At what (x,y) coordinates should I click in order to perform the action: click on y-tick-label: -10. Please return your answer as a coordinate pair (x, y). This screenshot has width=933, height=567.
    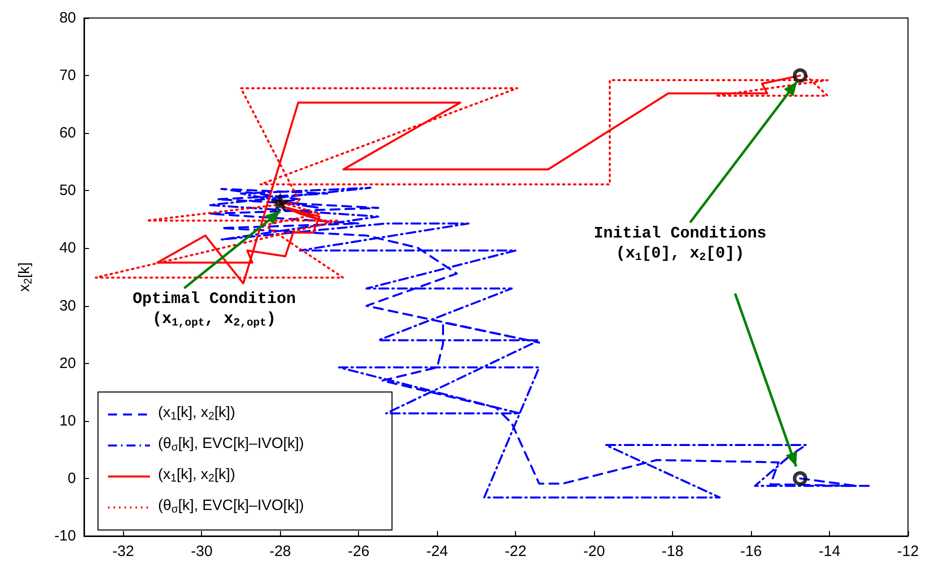
    Looking at the image, I should click on (65, 536).